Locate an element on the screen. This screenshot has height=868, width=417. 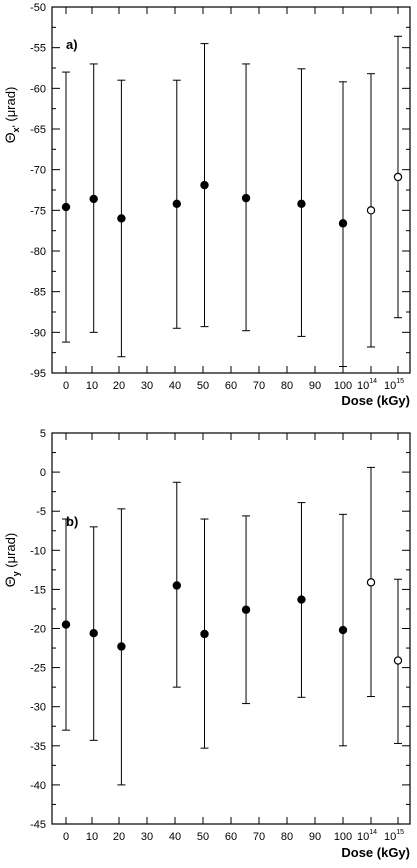
y-tick-label: -80 is located at coordinates (38, 252).